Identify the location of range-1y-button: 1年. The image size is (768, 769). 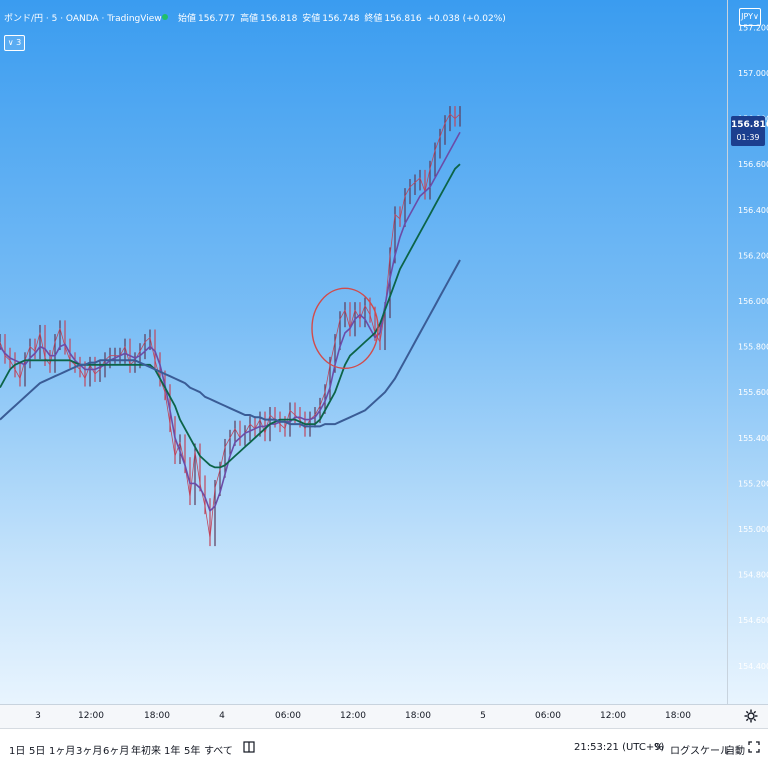
(172, 751).